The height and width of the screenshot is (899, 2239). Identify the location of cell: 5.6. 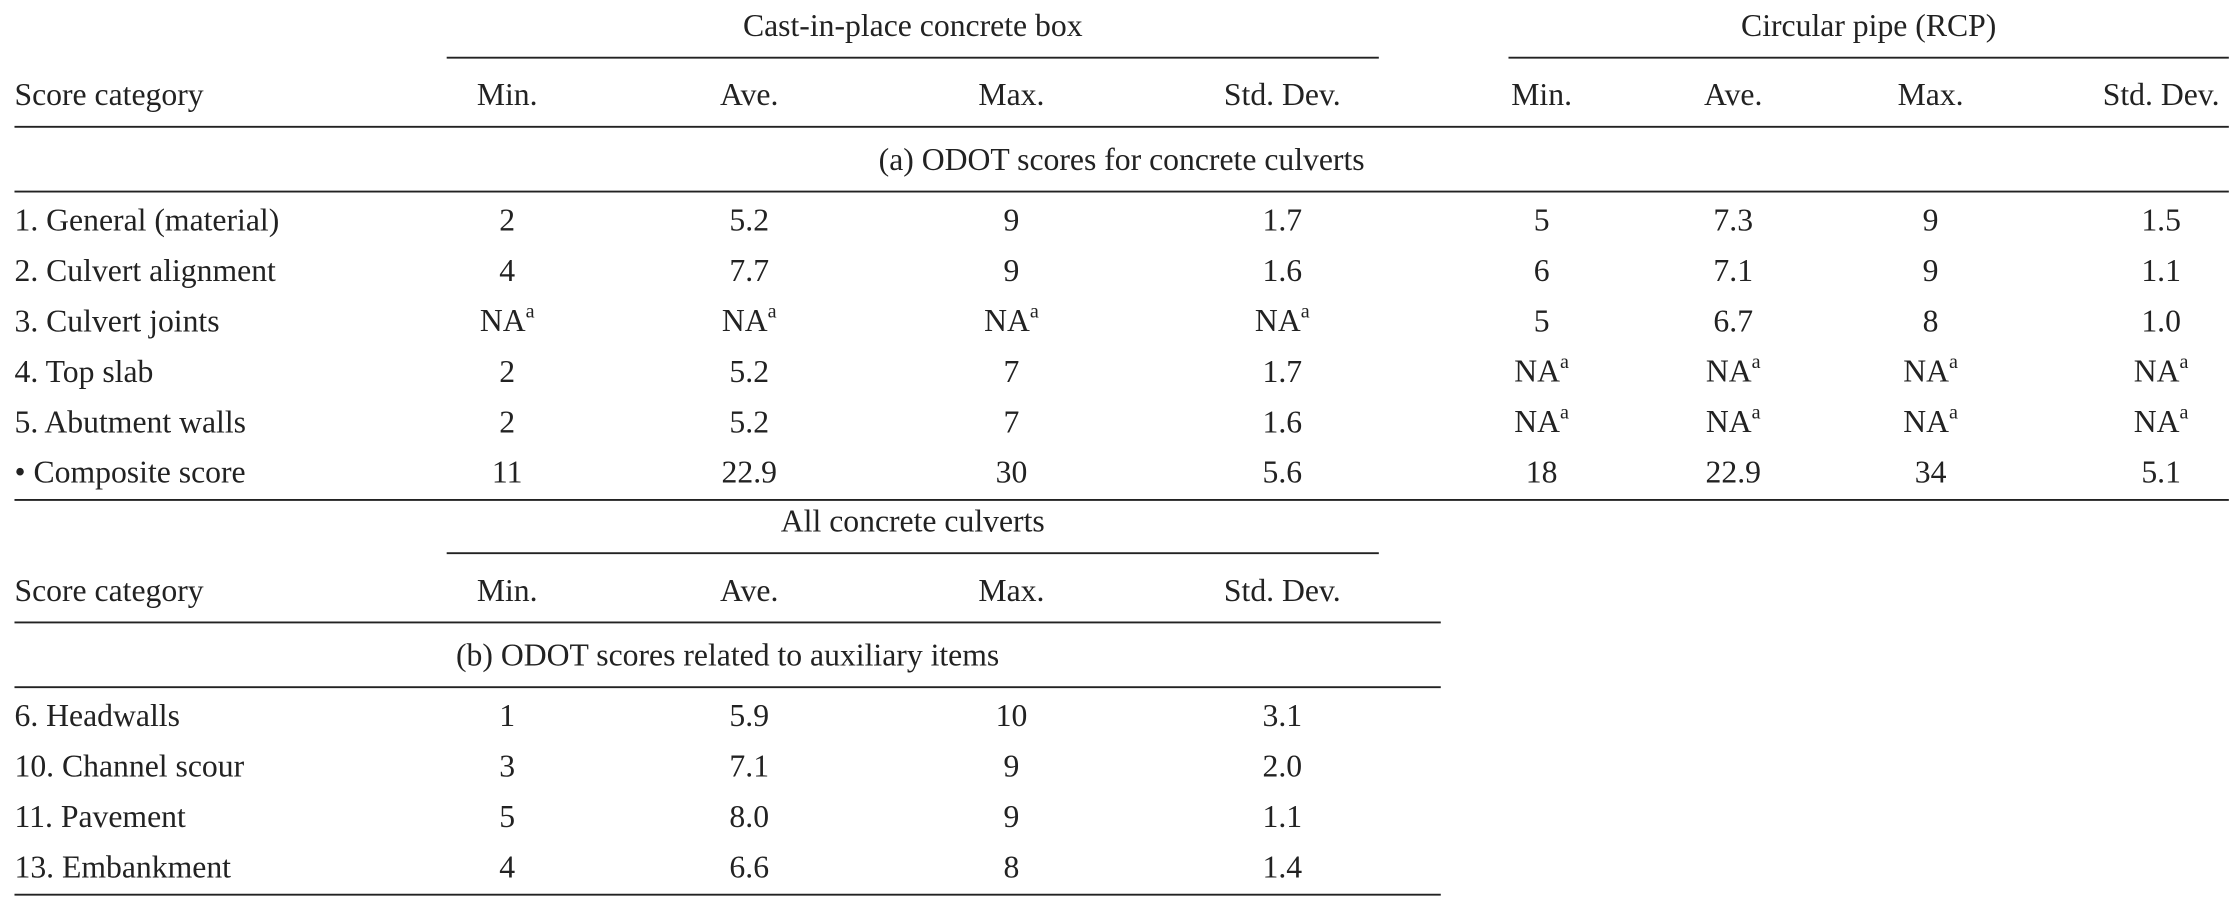
(1282, 472).